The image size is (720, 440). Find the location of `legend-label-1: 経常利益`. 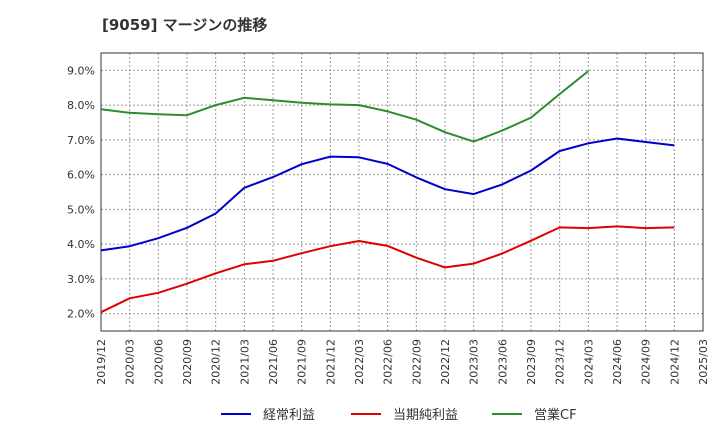

legend-label-1: 経常利益 is located at coordinates (289, 415).